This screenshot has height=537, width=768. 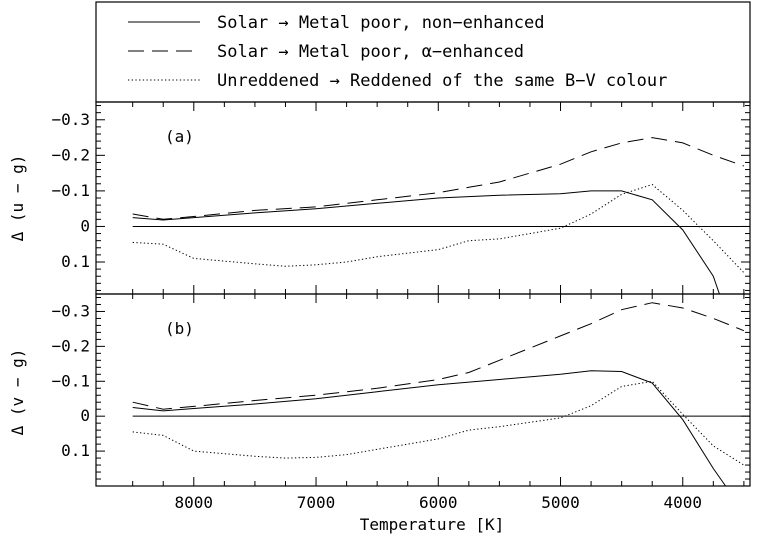 What do you see at coordinates (17, 198) in the screenshot?
I see `panel-a-ylabel: Δ (u − g)` at bounding box center [17, 198].